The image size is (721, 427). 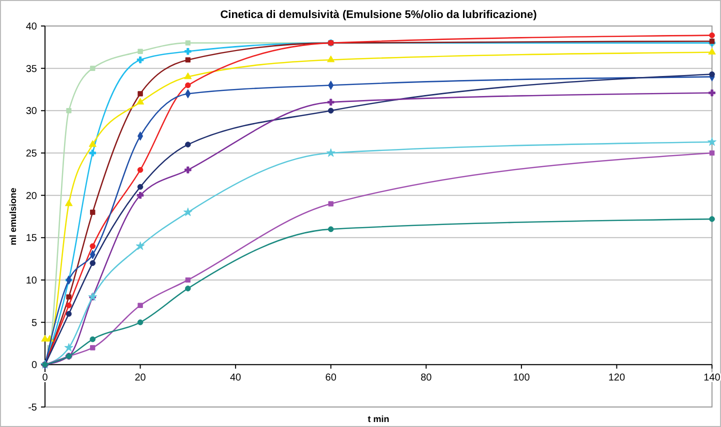 What do you see at coordinates (32, 196) in the screenshot?
I see `y-tick-label: 20` at bounding box center [32, 196].